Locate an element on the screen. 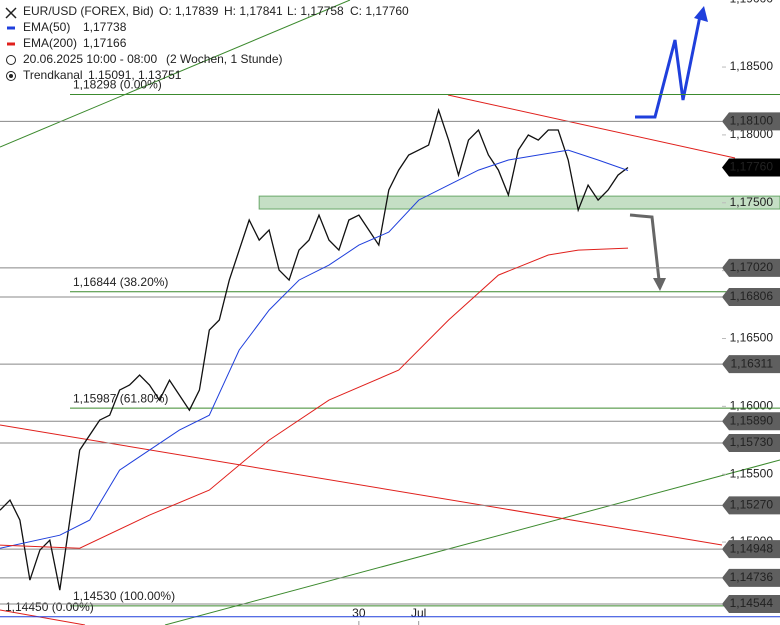 The image size is (780, 625). level-label: 1,15890 is located at coordinates (752, 420).